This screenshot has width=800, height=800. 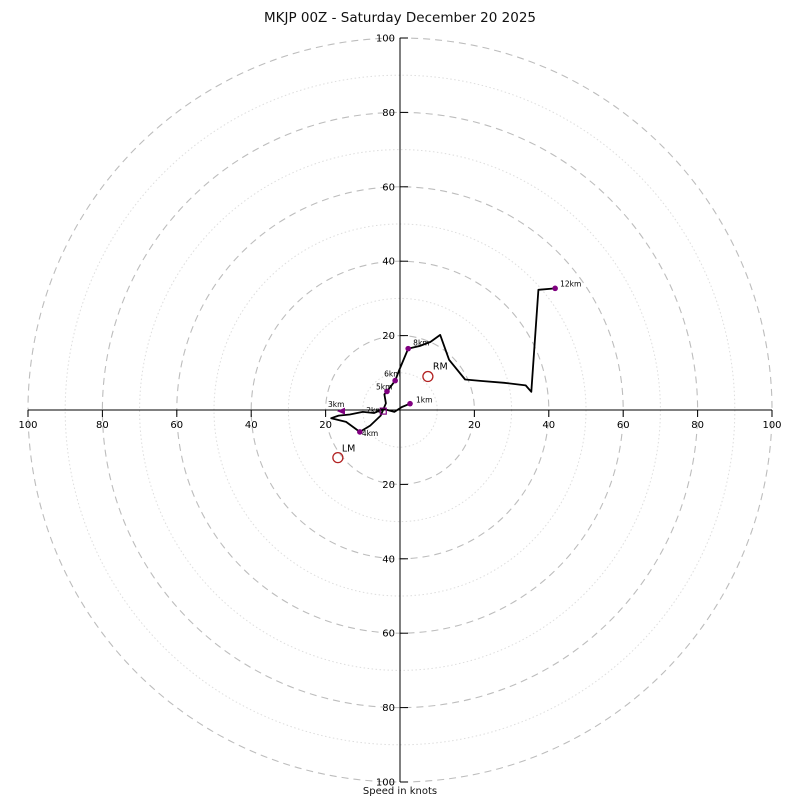 What do you see at coordinates (454, 371) in the screenshot?
I see `markers-layer: 1km 2km 3km 4km 5km 6km 8km 12km RM LM` at bounding box center [454, 371].